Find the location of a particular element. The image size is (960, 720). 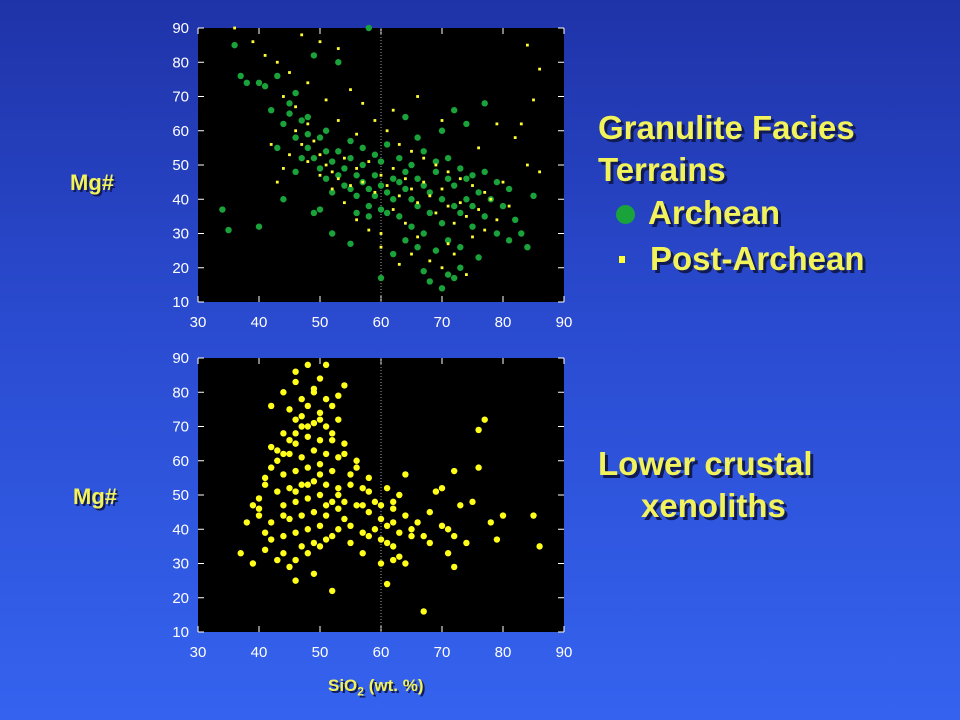

legend-heading-line1: Granulite Facies is located at coordinates (726, 127).